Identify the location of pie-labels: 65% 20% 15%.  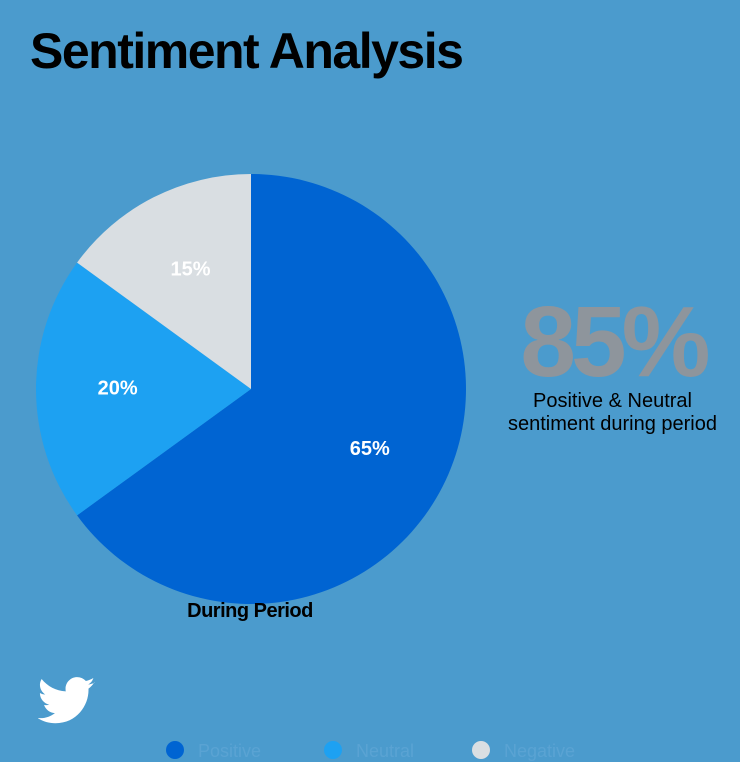
(244, 359).